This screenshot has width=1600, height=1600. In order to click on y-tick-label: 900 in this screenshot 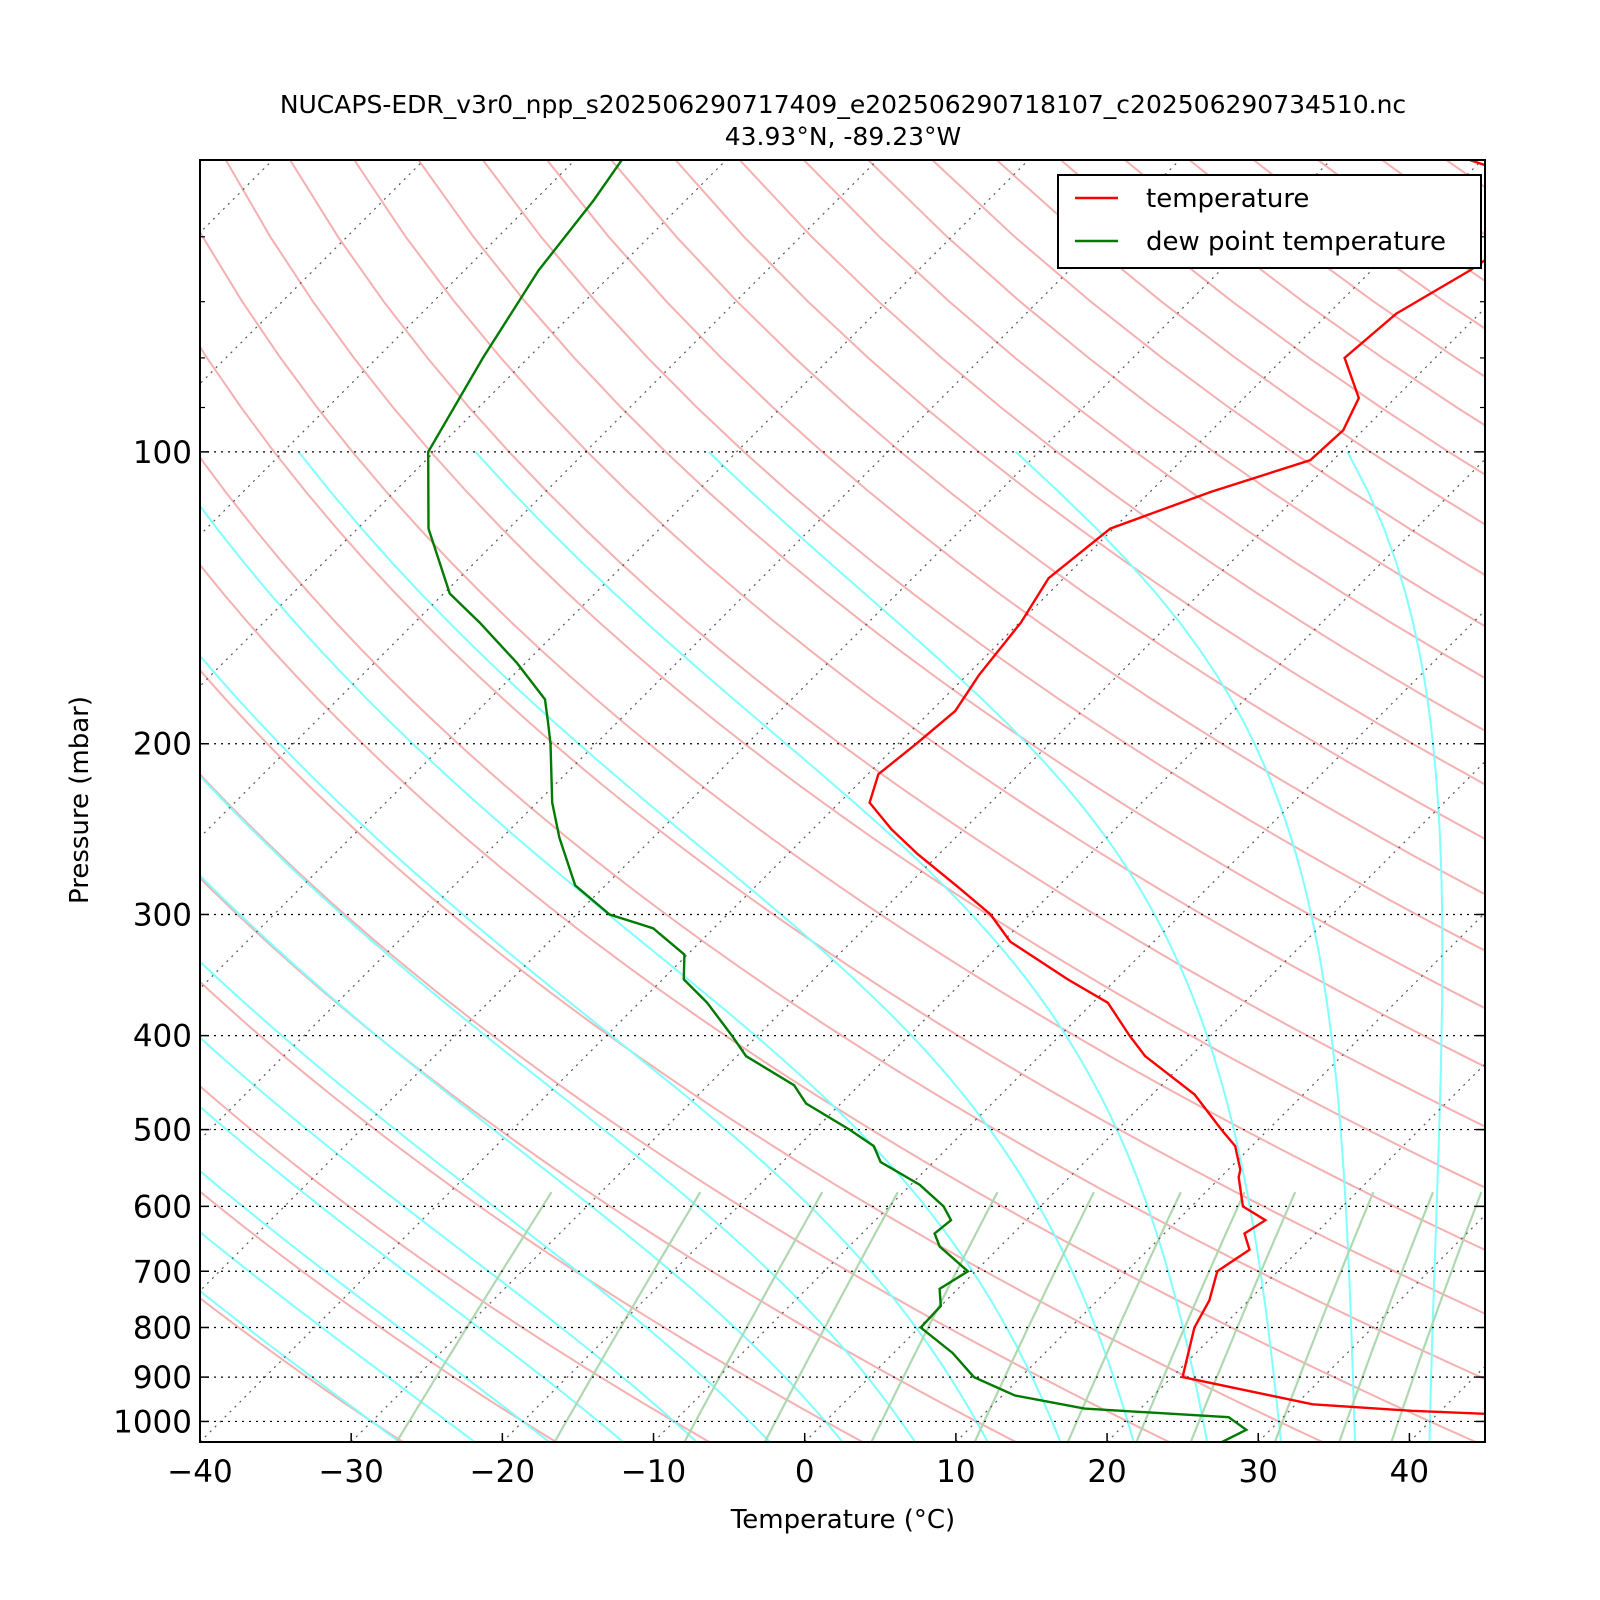, I will do `click(162, 1378)`.